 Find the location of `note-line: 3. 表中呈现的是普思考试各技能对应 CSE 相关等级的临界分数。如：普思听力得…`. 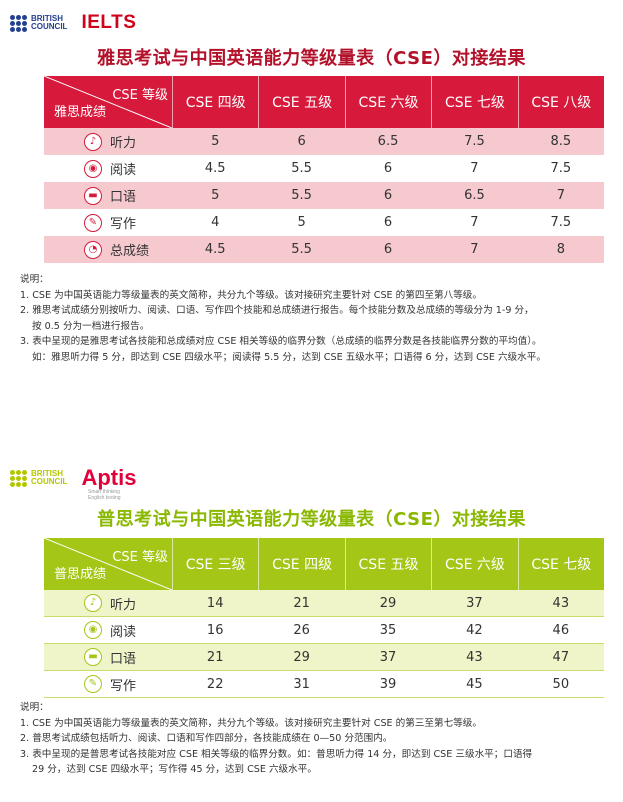

note-line: 3. 表中呈现的是普思考试各技能对应 CSE 相关等级的临界分数。如：普思听力得… is located at coordinates (276, 754).